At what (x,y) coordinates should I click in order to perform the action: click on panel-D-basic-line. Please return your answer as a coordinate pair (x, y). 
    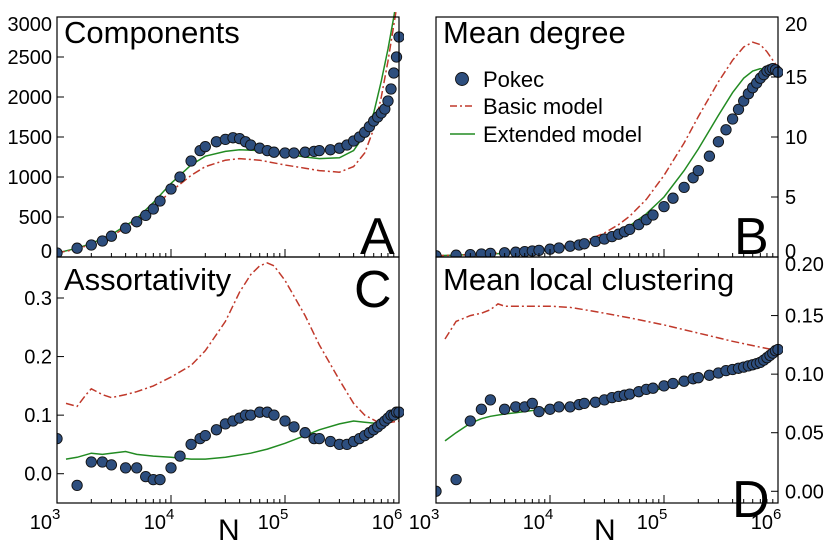
    Looking at the image, I should click on (611, 327).